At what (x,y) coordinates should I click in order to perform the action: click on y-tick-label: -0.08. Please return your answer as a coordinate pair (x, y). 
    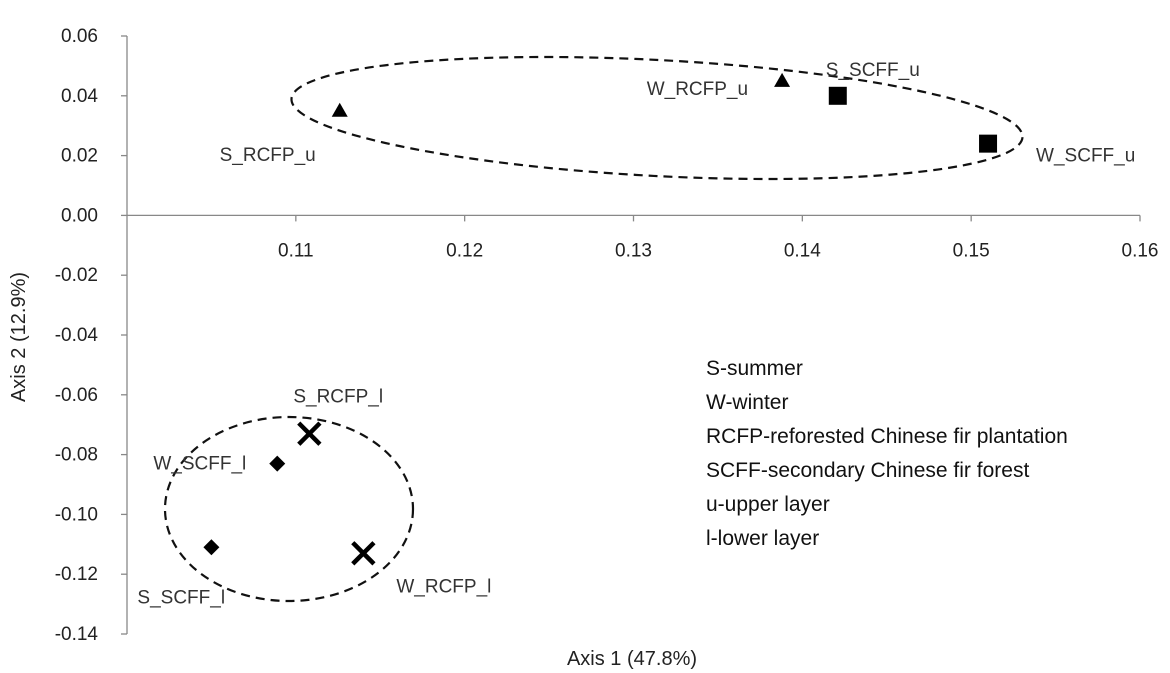
    Looking at the image, I should click on (76, 455).